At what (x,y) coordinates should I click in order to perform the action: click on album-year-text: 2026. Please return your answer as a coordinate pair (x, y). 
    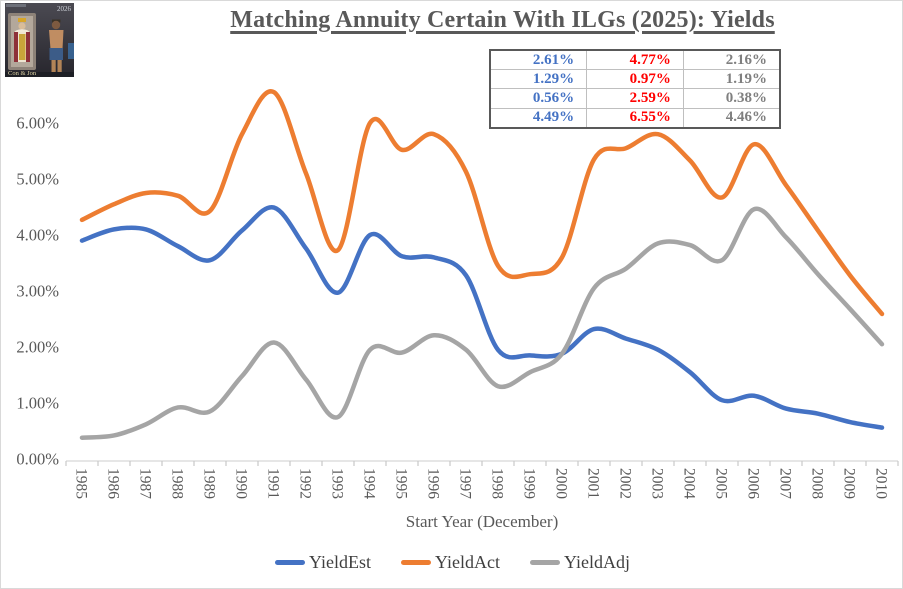
    Looking at the image, I should click on (64, 9).